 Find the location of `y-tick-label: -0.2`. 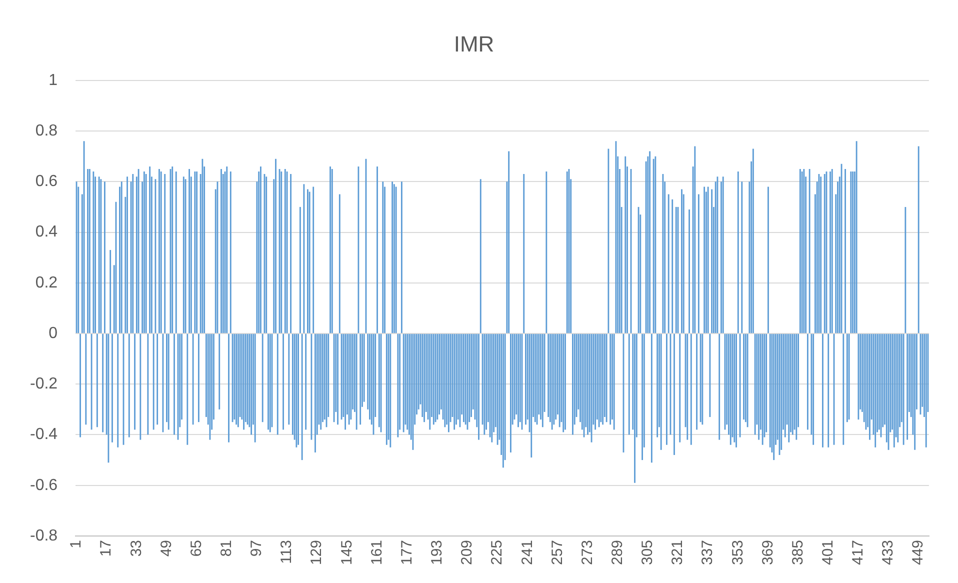

y-tick-label: -0.2 is located at coordinates (44, 384).